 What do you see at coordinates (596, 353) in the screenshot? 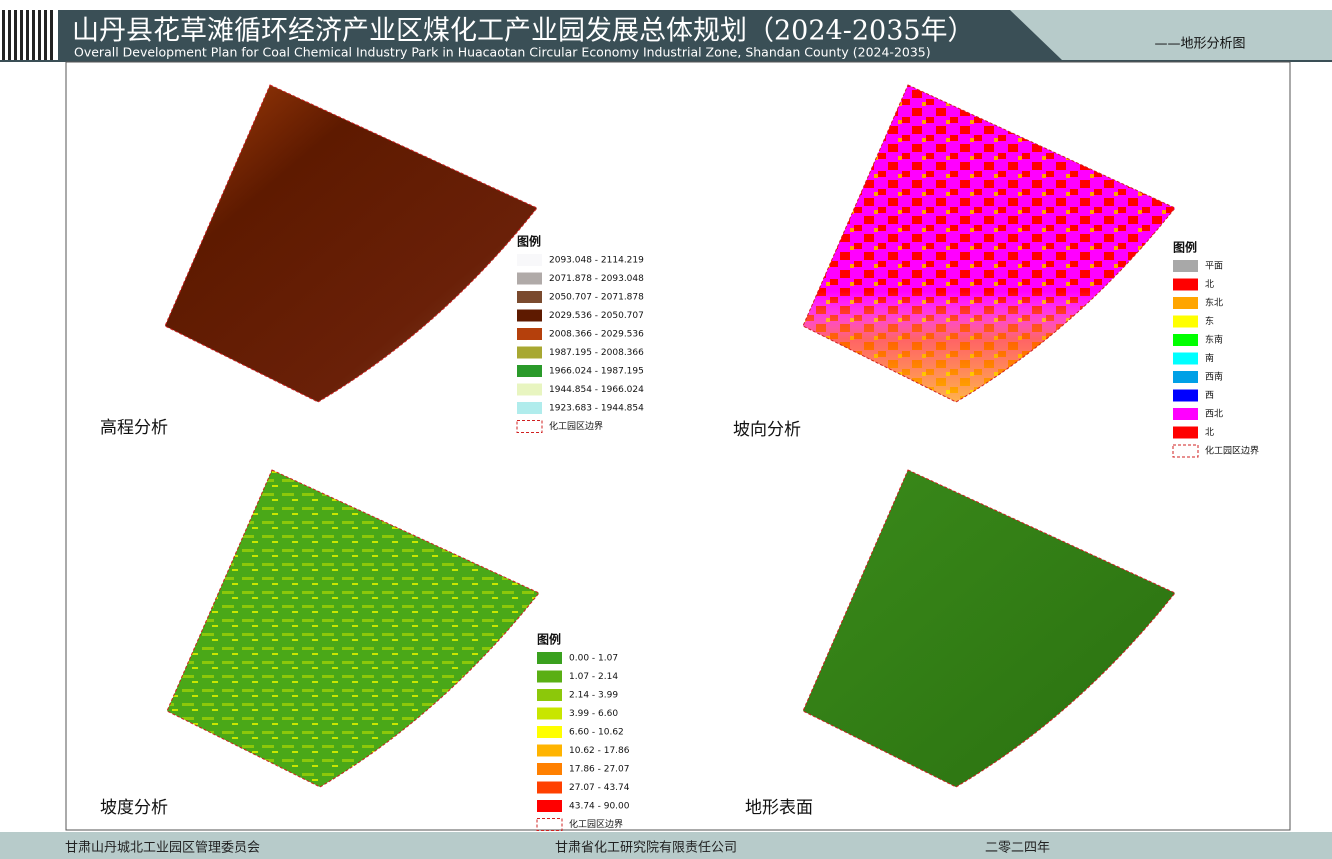
I see `legend-label: 1987.195 - 2008.366` at bounding box center [596, 353].